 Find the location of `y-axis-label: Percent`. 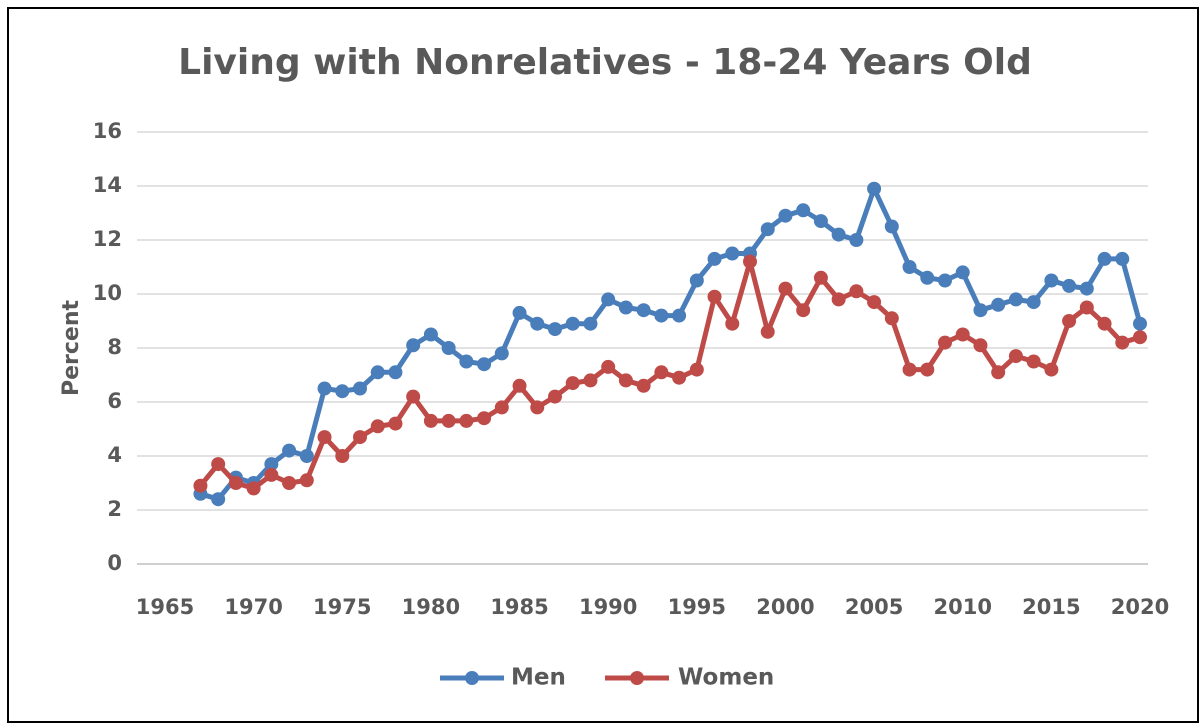

y-axis-label: Percent is located at coordinates (71, 348).